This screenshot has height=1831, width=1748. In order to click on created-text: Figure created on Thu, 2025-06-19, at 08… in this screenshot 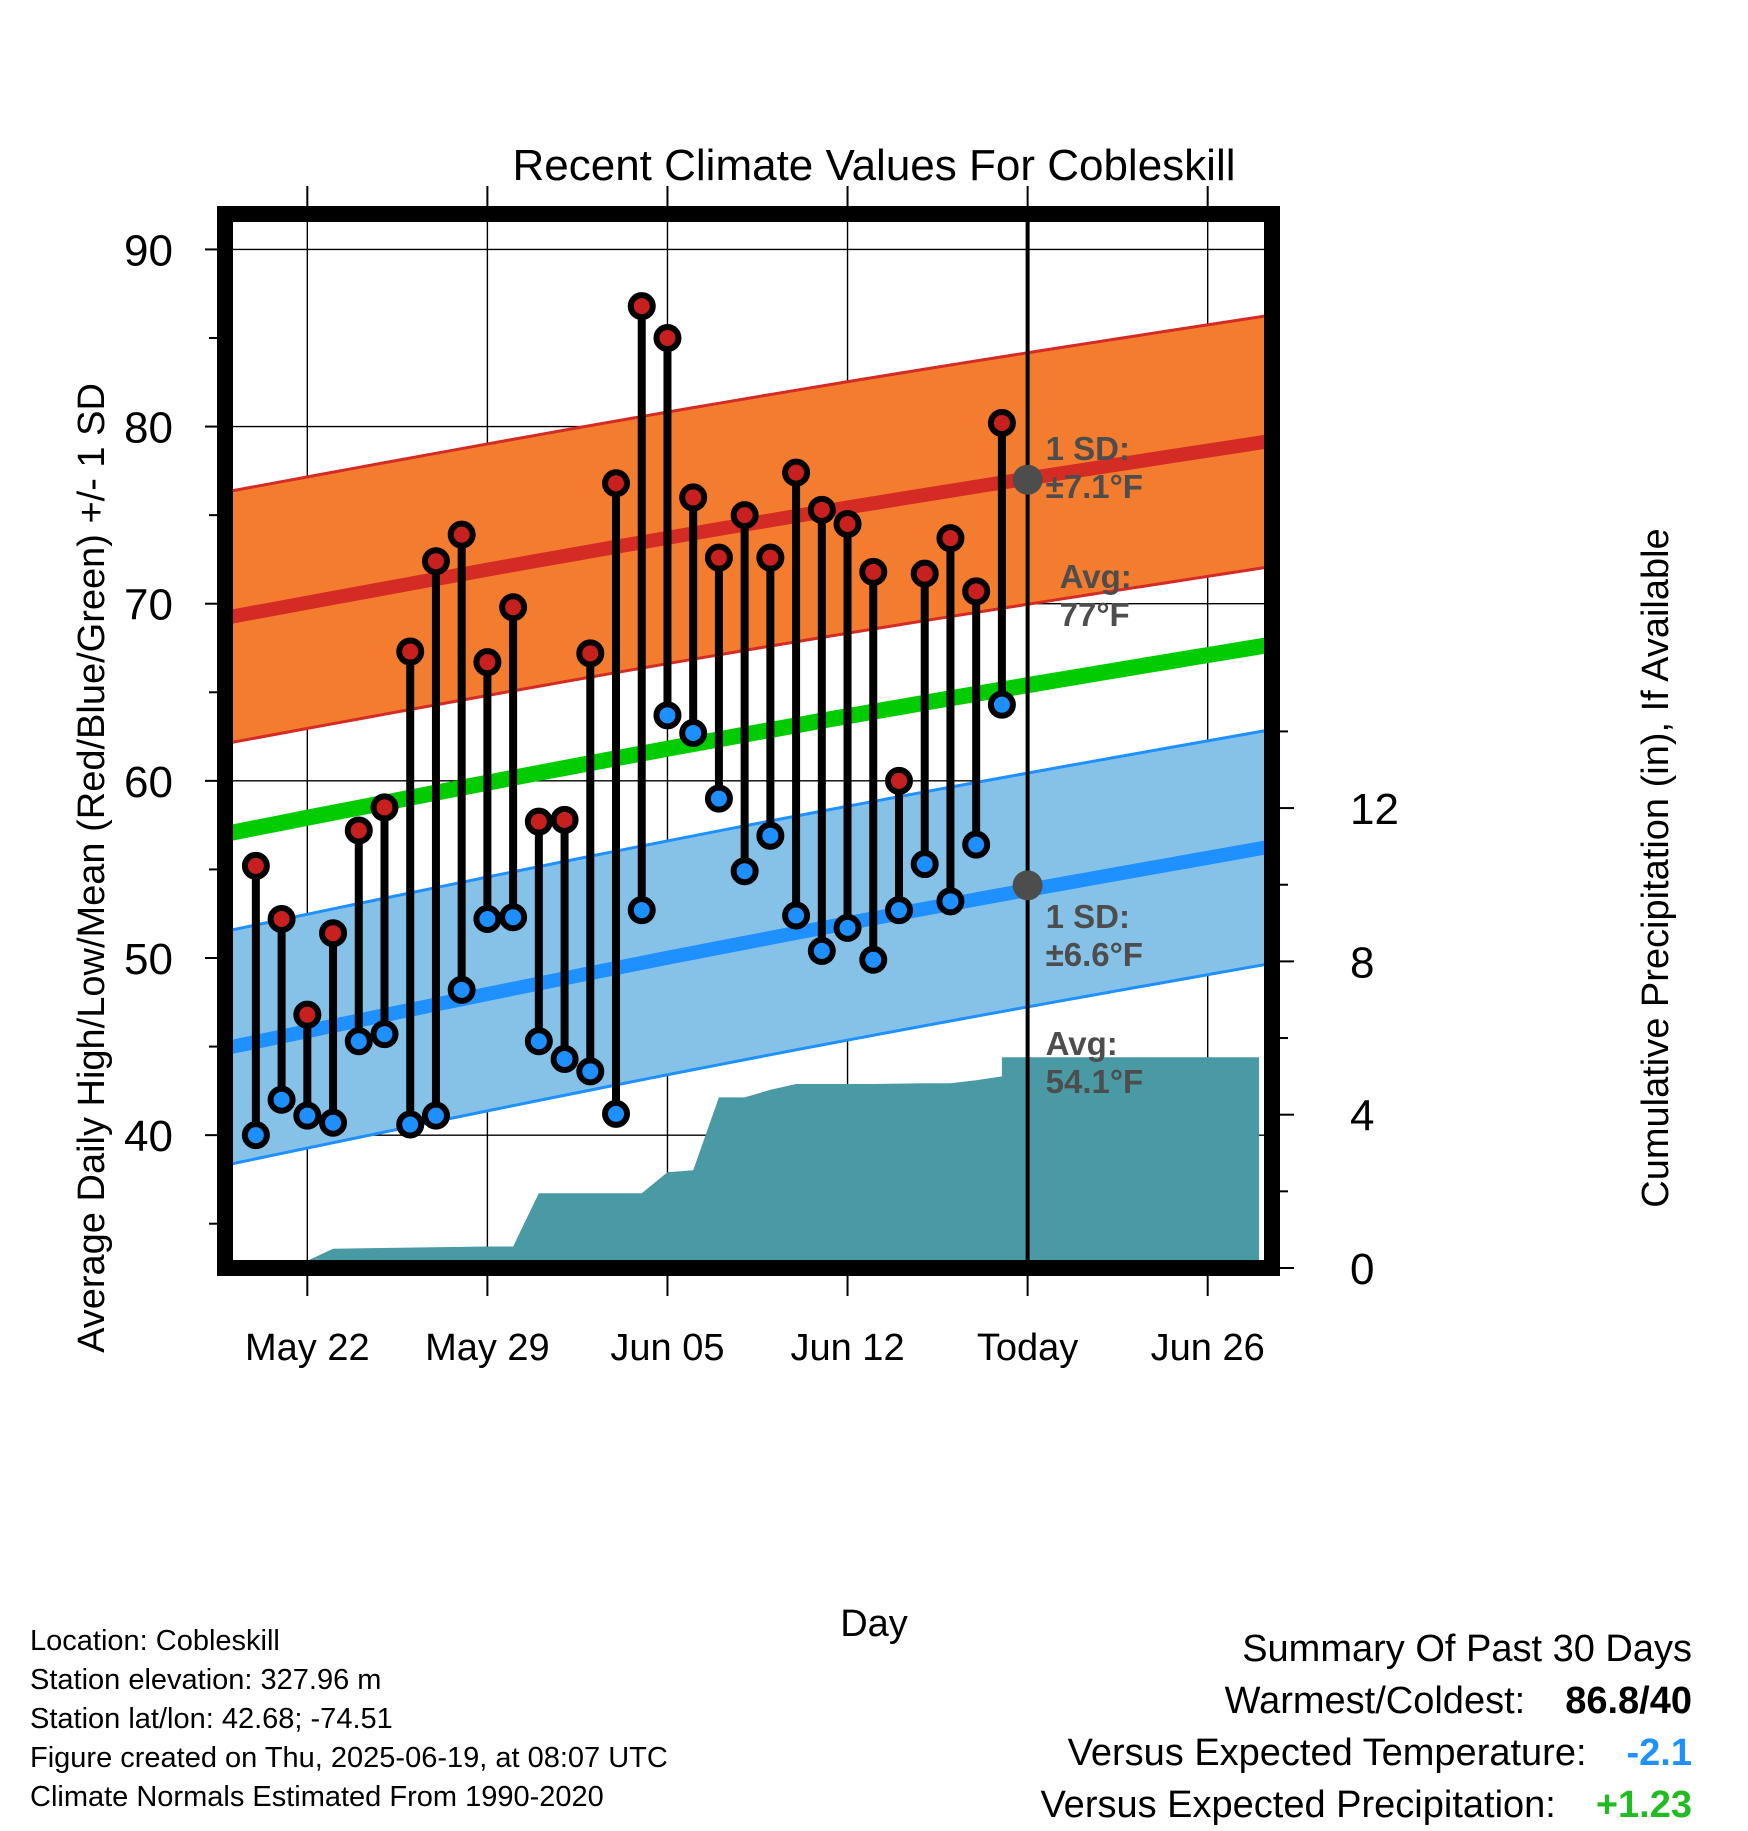, I will do `click(349, 1758)`.